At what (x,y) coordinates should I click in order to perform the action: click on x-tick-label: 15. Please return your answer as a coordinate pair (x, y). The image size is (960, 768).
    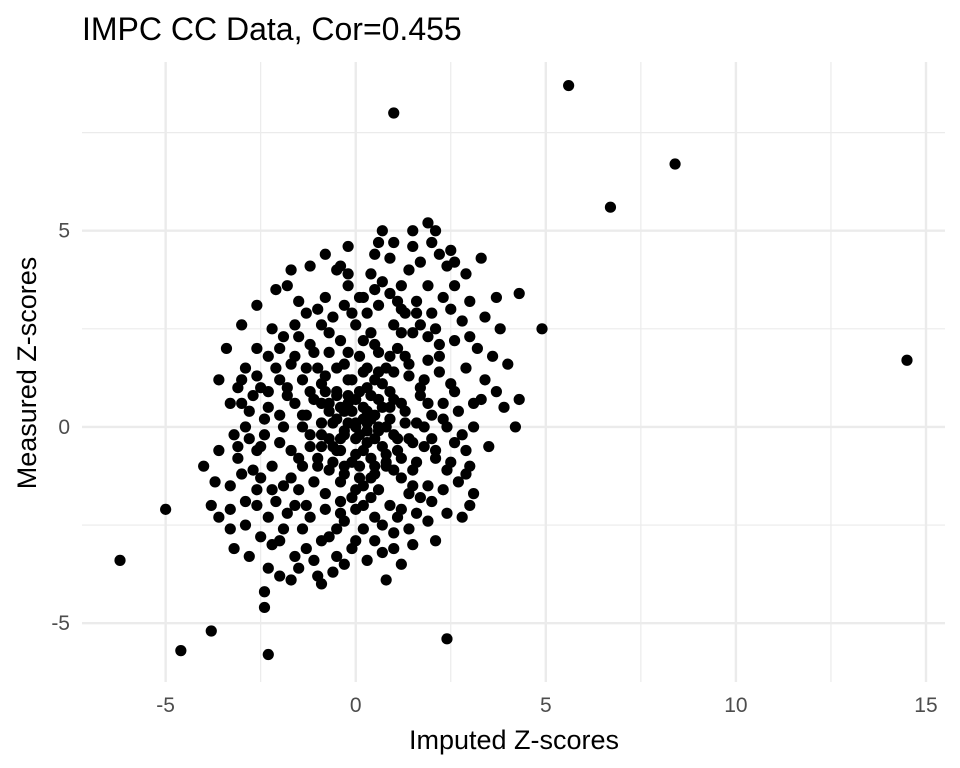
    Looking at the image, I should click on (925, 705).